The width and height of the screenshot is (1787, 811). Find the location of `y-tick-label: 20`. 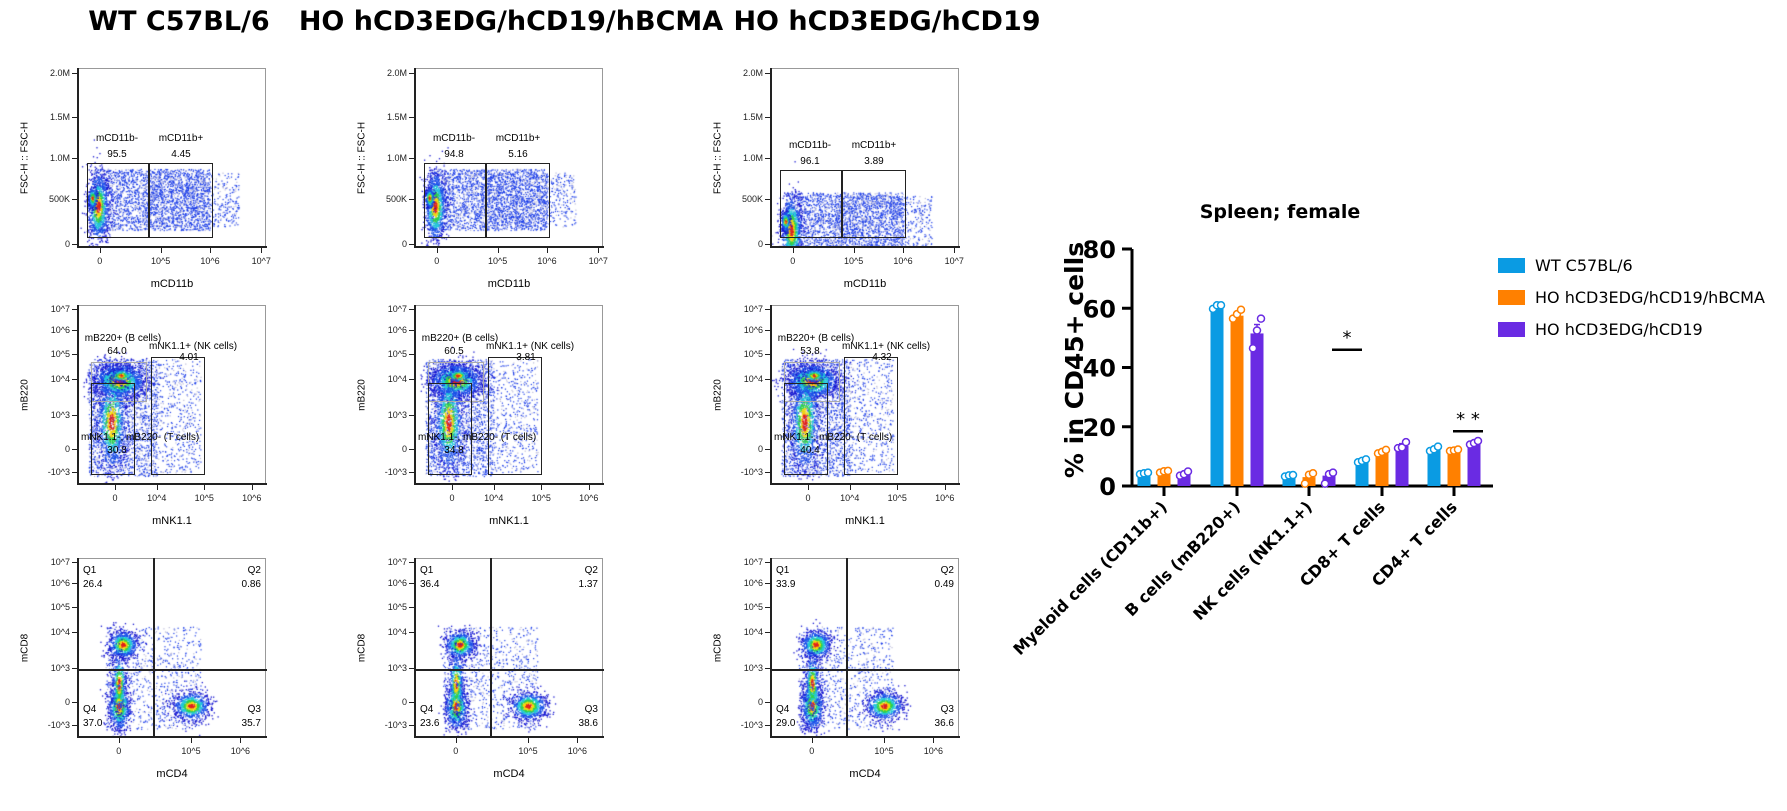

y-tick-label: 20 is located at coordinates (1099, 428).